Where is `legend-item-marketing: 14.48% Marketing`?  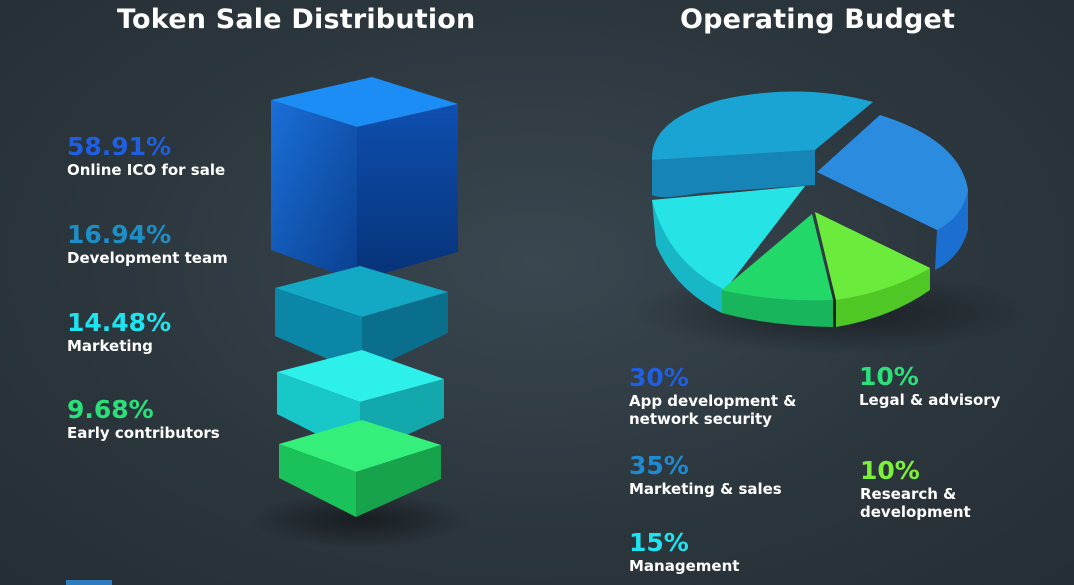
legend-item-marketing: 14.48% Marketing is located at coordinates (119, 332).